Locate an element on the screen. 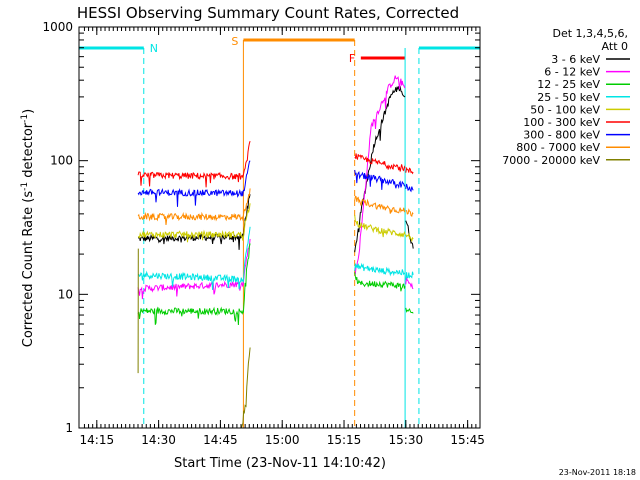 This screenshot has height=480, width=640. y-axis-label-sup2: -1 is located at coordinates (25, 118).